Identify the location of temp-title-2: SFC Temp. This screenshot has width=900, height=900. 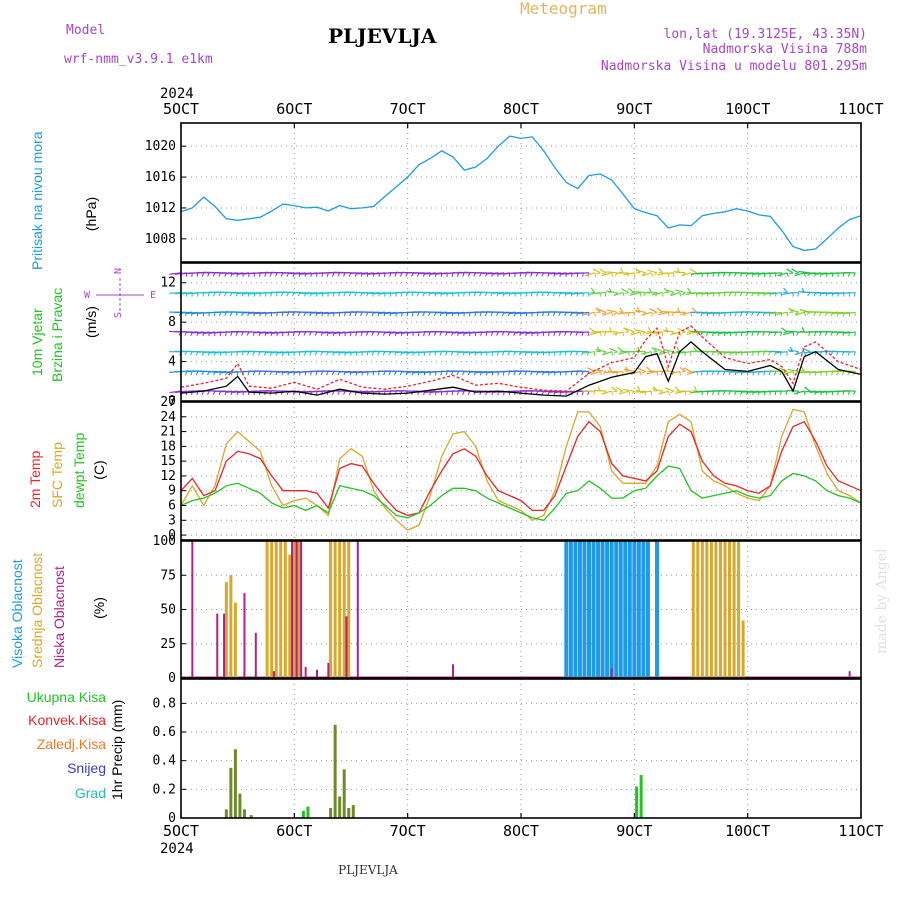
(57, 475).